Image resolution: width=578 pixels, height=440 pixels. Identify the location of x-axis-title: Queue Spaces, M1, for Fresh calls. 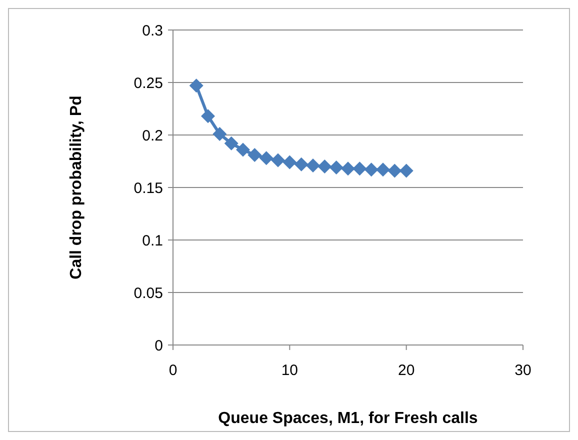
(348, 418).